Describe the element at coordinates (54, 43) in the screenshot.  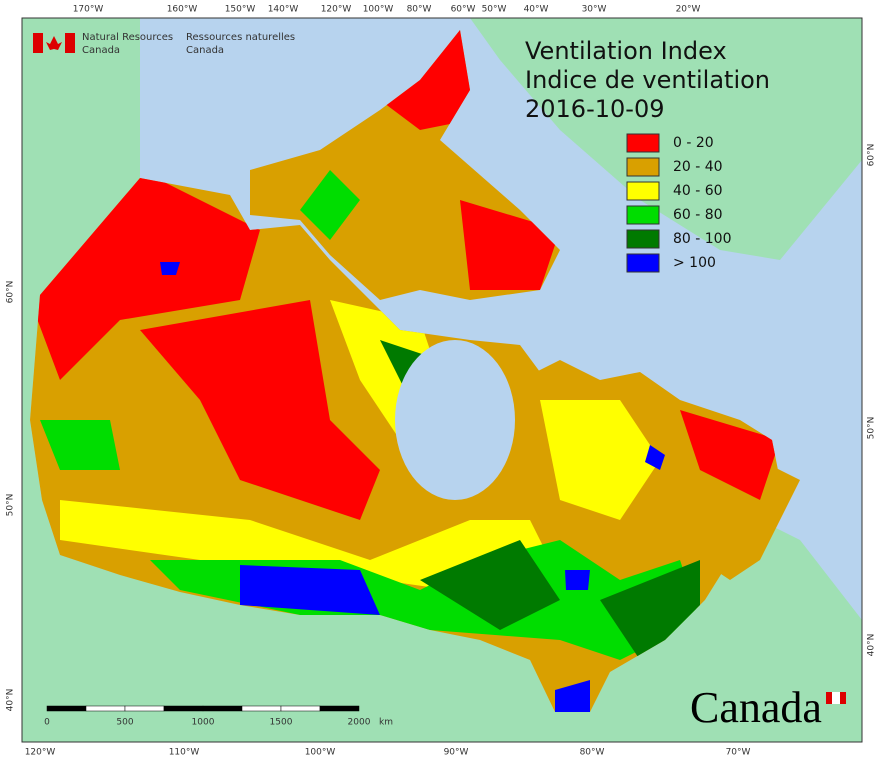
I see `maple-leaf` at that location.